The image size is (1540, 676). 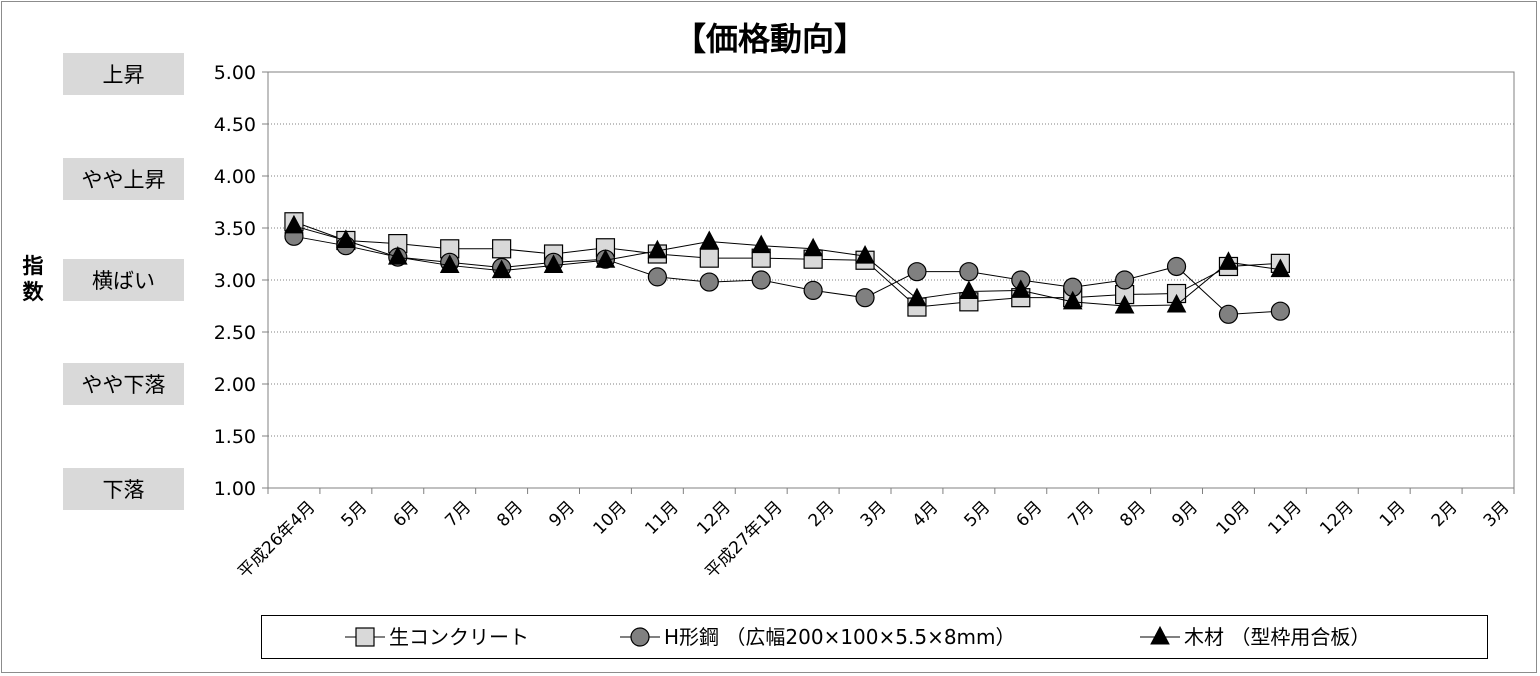 What do you see at coordinates (787, 266) in the screenshot?
I see `series-line-triangle` at bounding box center [787, 266].